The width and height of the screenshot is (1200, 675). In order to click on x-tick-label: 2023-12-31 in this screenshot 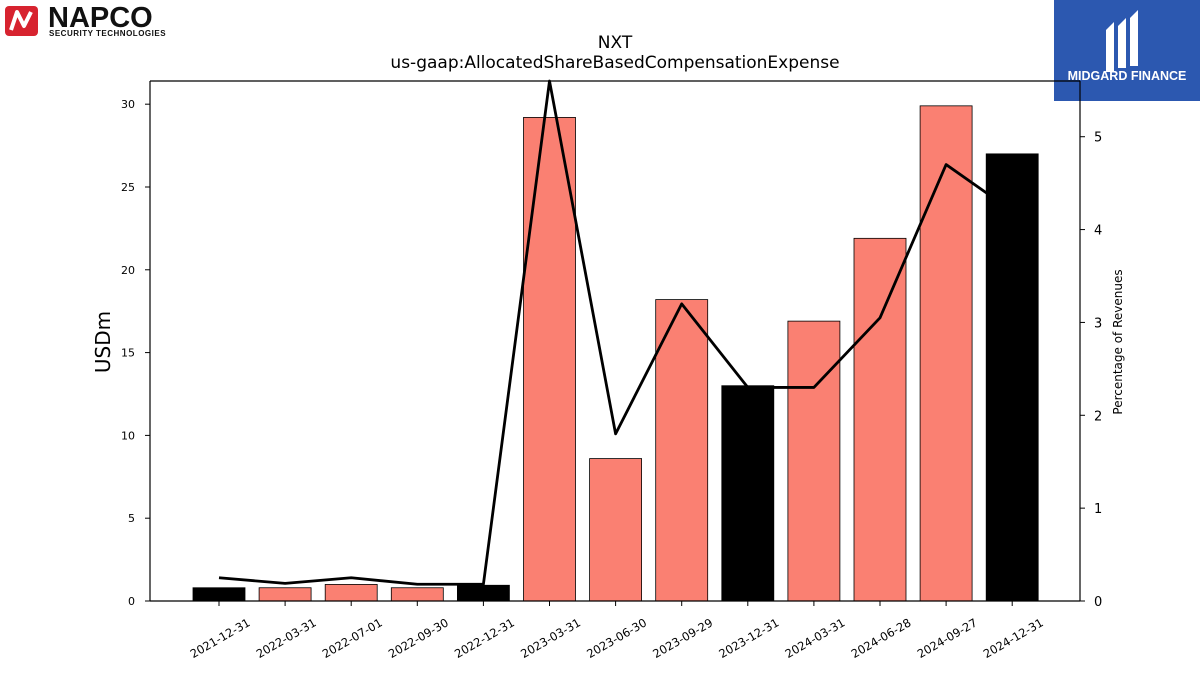, I will do `click(748, 638)`.